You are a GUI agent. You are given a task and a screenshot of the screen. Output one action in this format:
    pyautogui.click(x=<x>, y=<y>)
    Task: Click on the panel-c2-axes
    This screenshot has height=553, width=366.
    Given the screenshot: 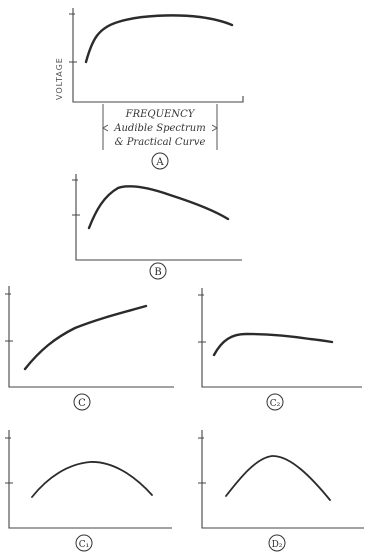 What is the action you would take?
    pyautogui.click(x=281, y=338)
    